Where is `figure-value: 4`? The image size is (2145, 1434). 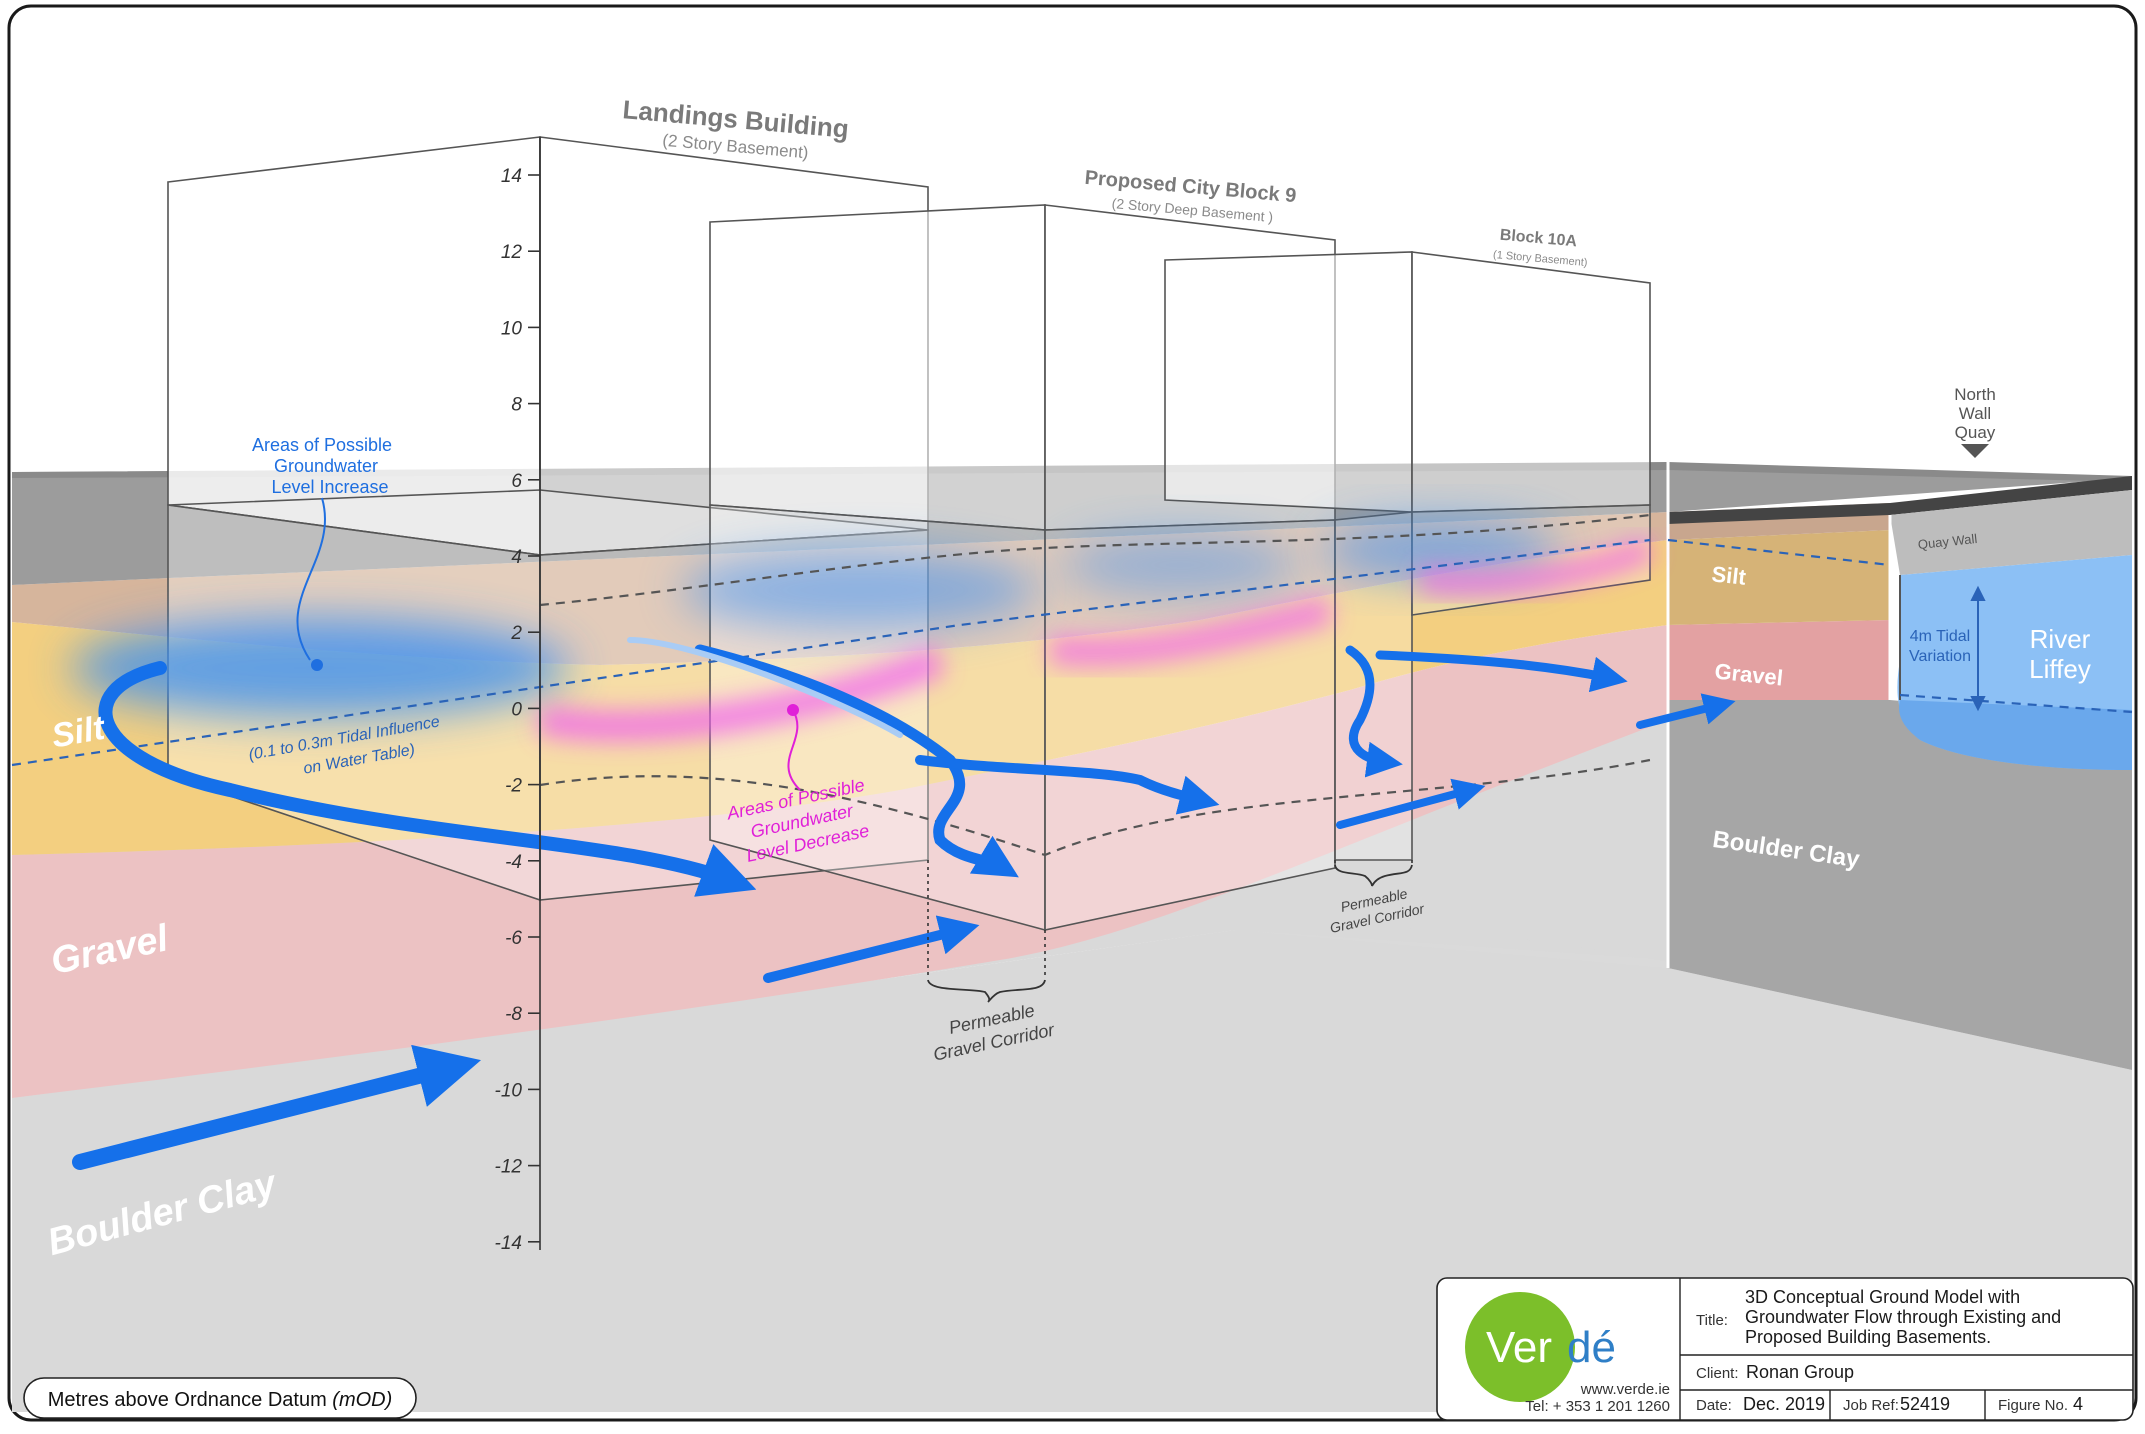
figure-value: 4 is located at coordinates (2078, 1404).